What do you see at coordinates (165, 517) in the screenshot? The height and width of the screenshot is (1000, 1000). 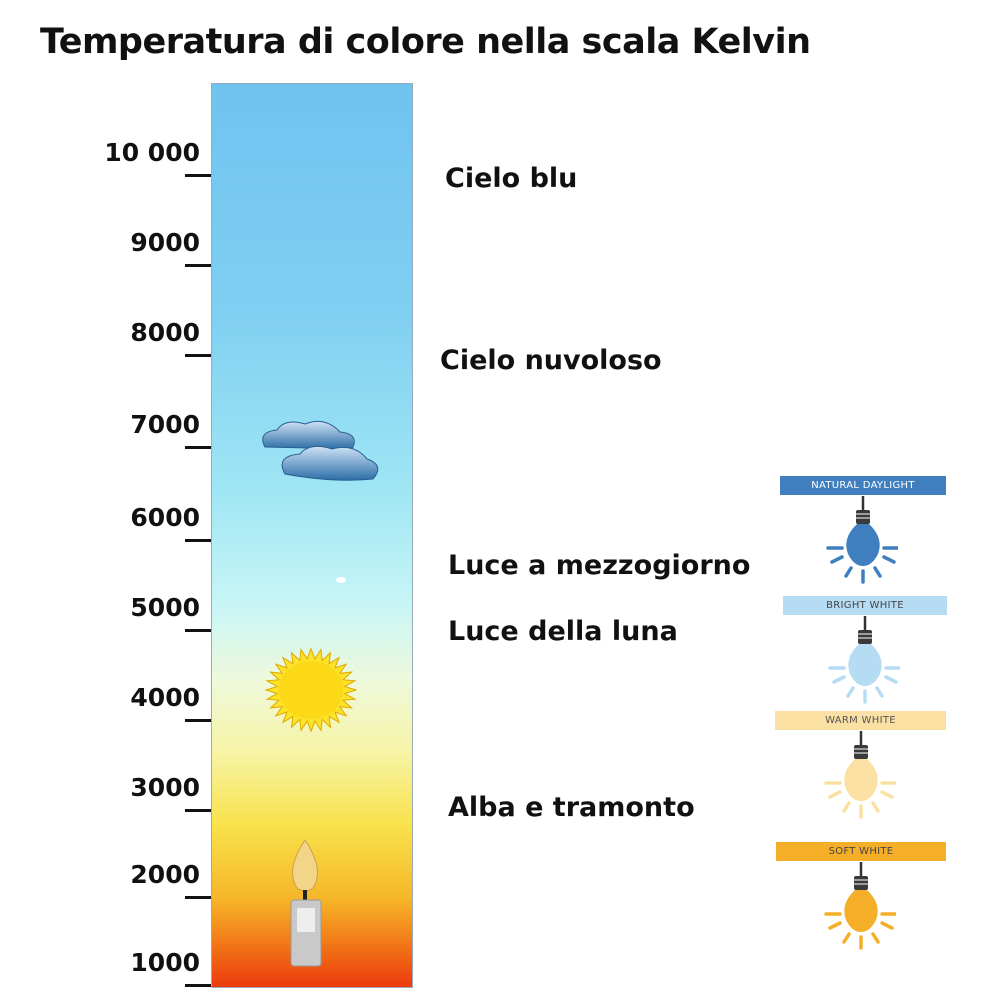 I see `tick-label: 6000` at bounding box center [165, 517].